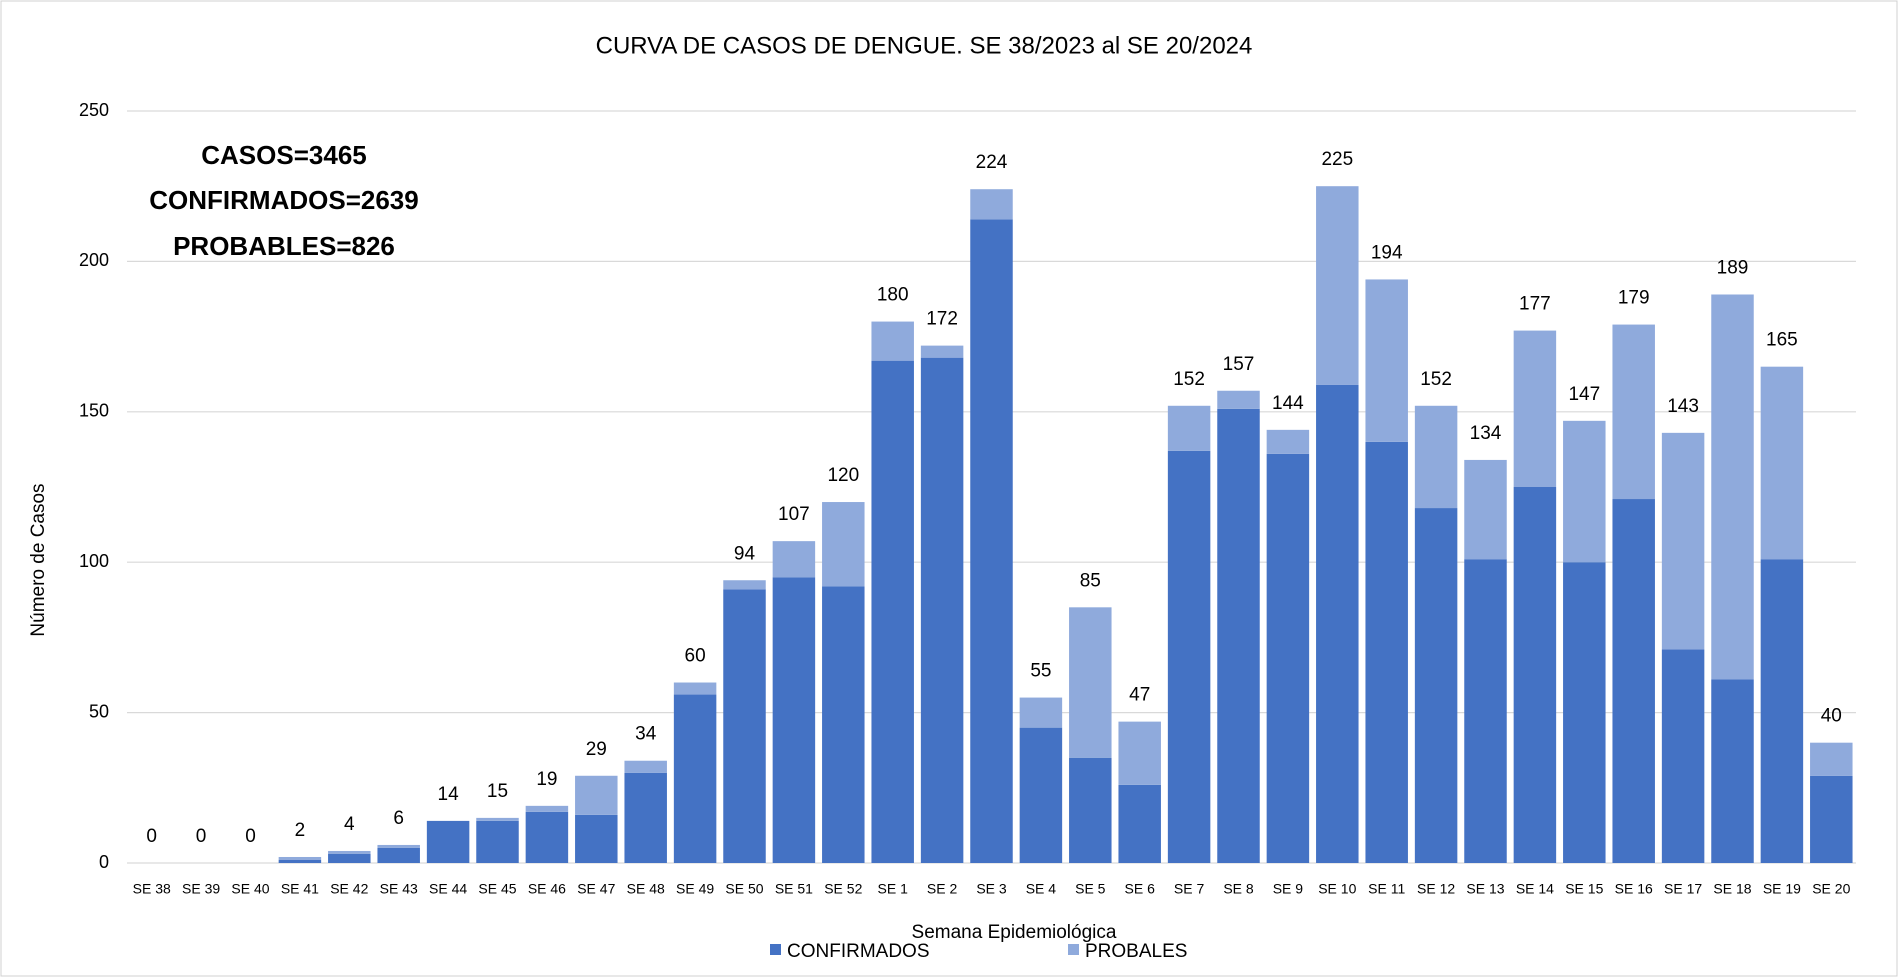  What do you see at coordinates (1436, 889) in the screenshot?
I see `x-tick-label: SE 12` at bounding box center [1436, 889].